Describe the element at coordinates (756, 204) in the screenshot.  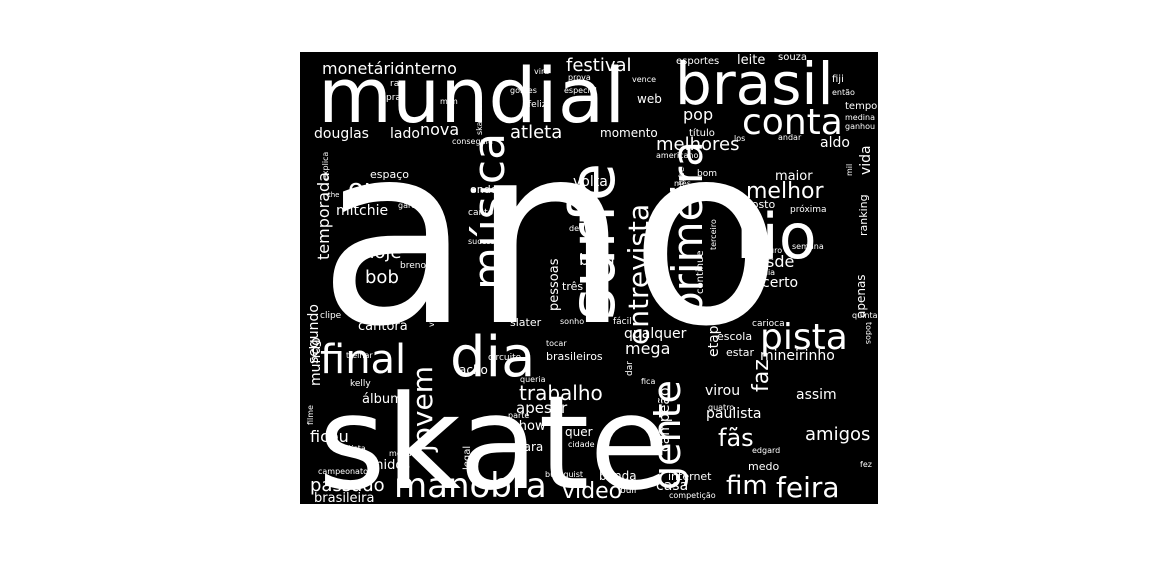
I see `cloud-word: agosto` at that location.